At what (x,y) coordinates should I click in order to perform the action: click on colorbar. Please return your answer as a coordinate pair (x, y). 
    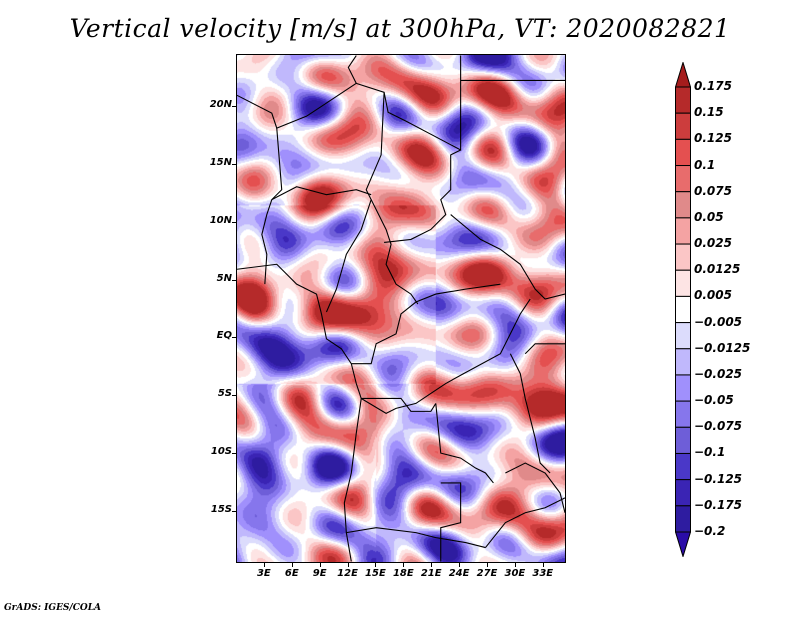
    Looking at the image, I should click on (683, 309).